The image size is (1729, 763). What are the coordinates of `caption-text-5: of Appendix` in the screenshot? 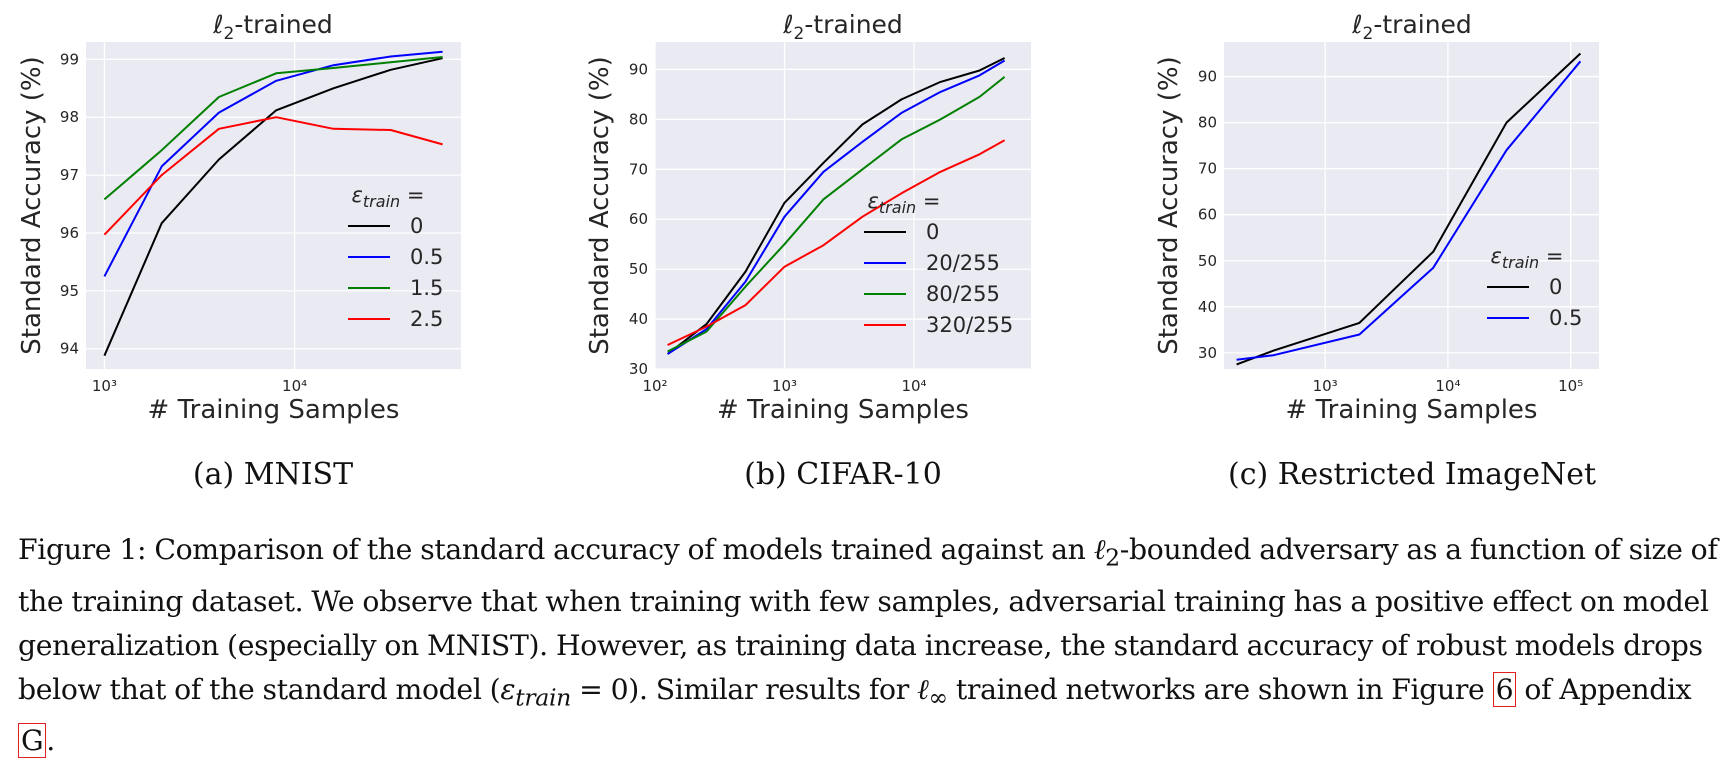 It's located at (1604, 689).